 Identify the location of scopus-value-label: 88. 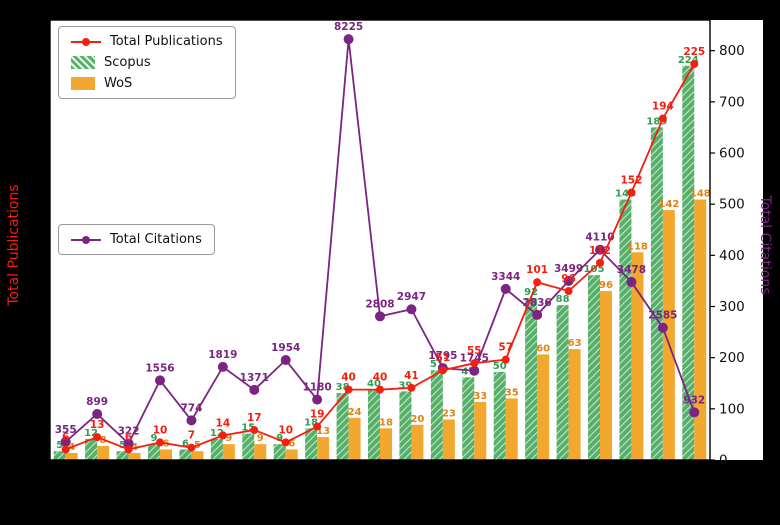
(563, 299).